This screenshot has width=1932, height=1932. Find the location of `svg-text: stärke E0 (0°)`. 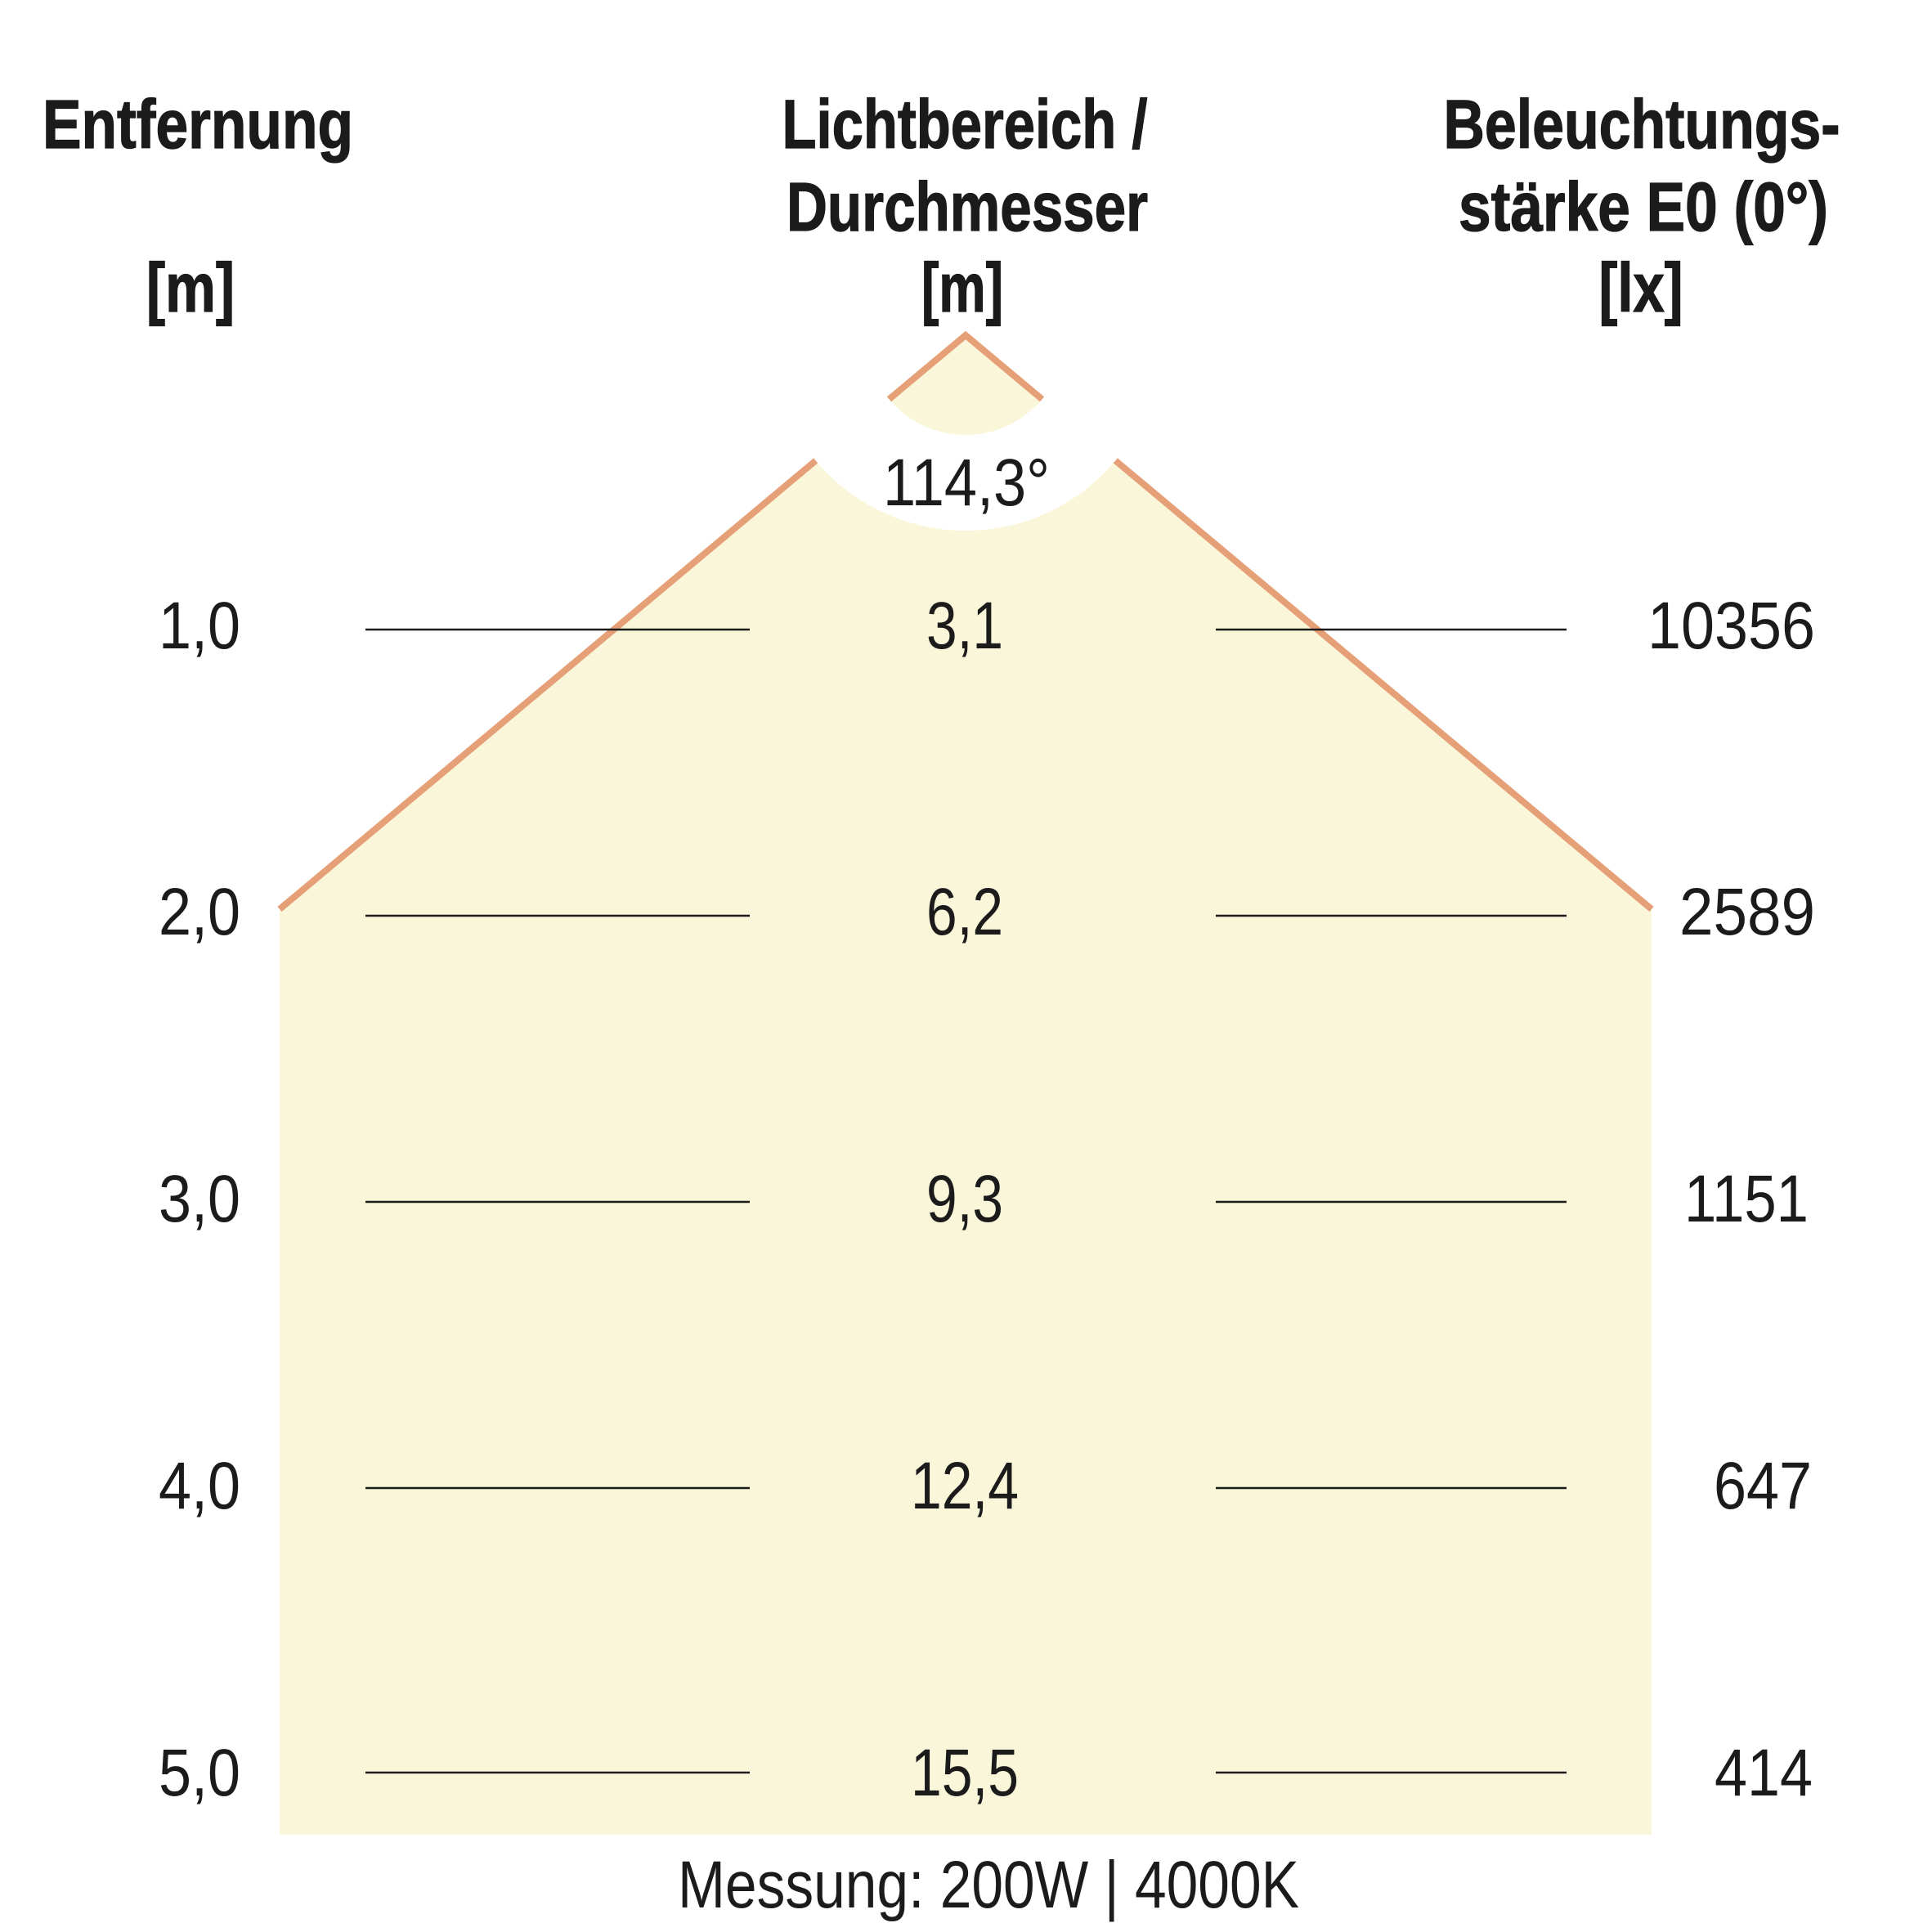

svg-text: stärke E0 (0°) is located at coordinates (1643, 206).